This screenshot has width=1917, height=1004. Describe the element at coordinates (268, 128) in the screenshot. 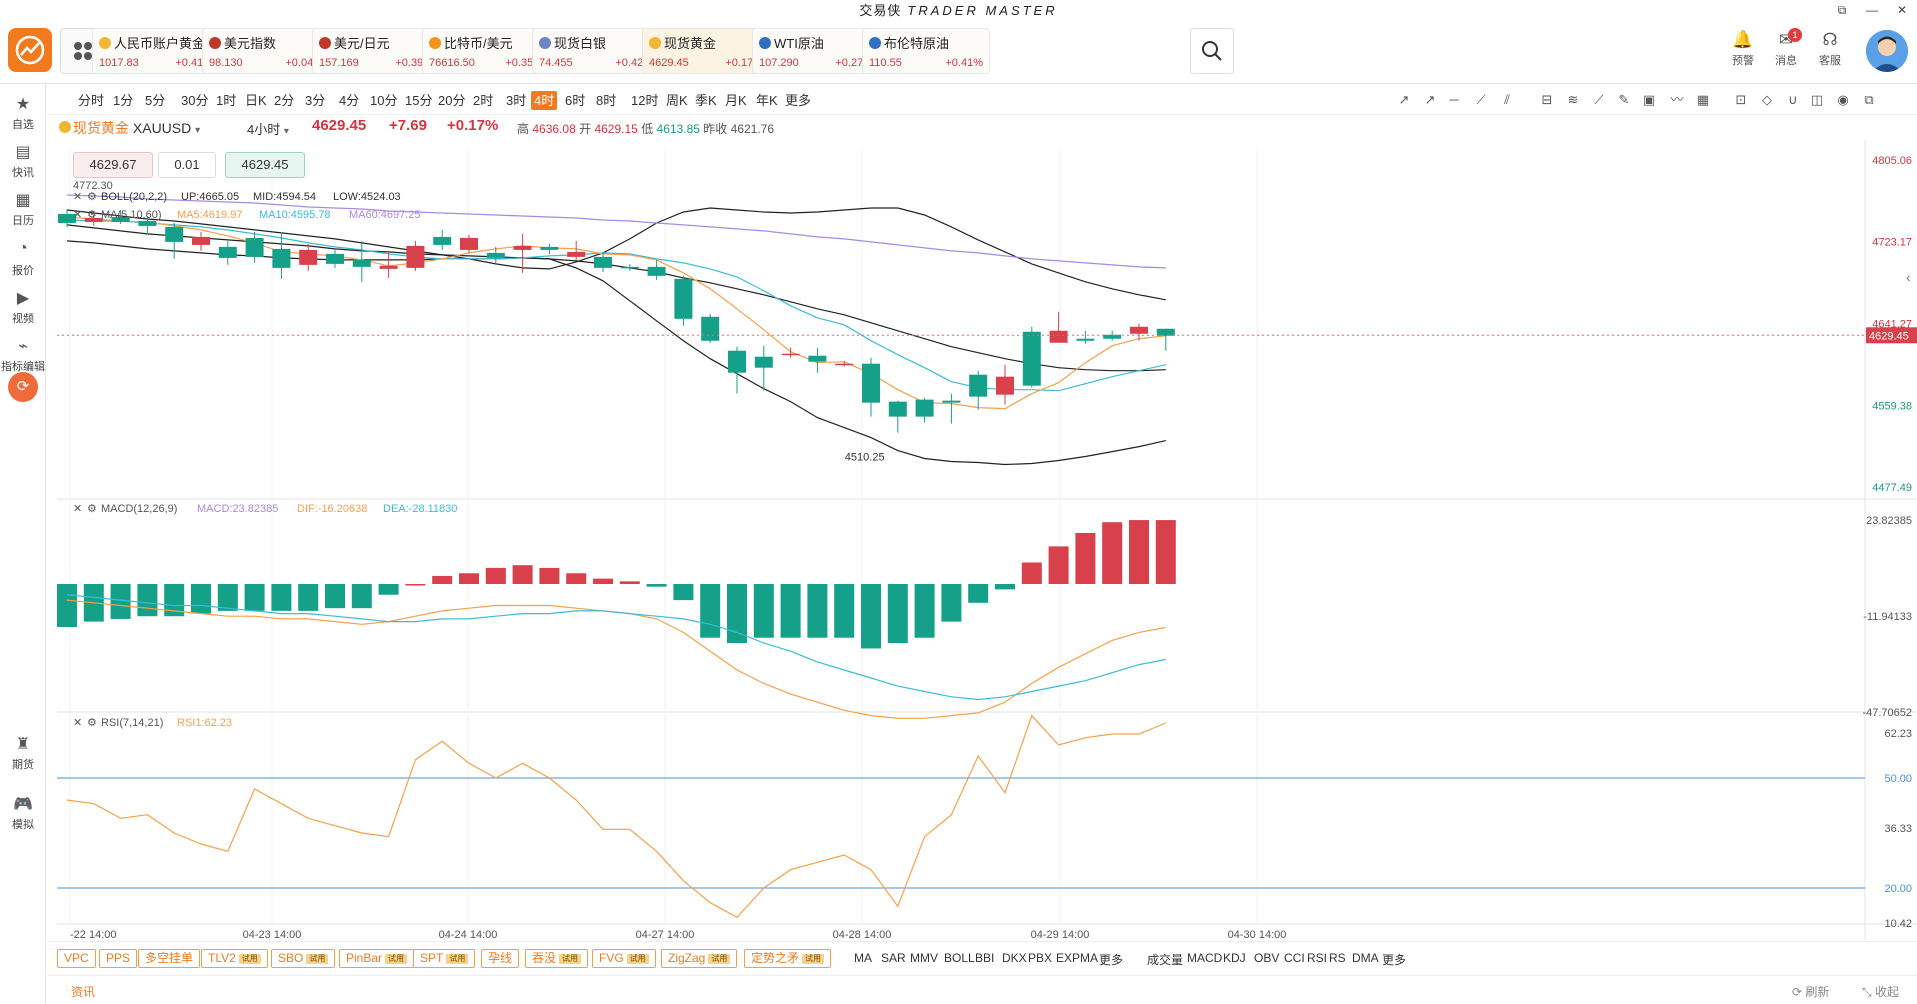

I see `period-selector: 4小时 ▾` at that location.